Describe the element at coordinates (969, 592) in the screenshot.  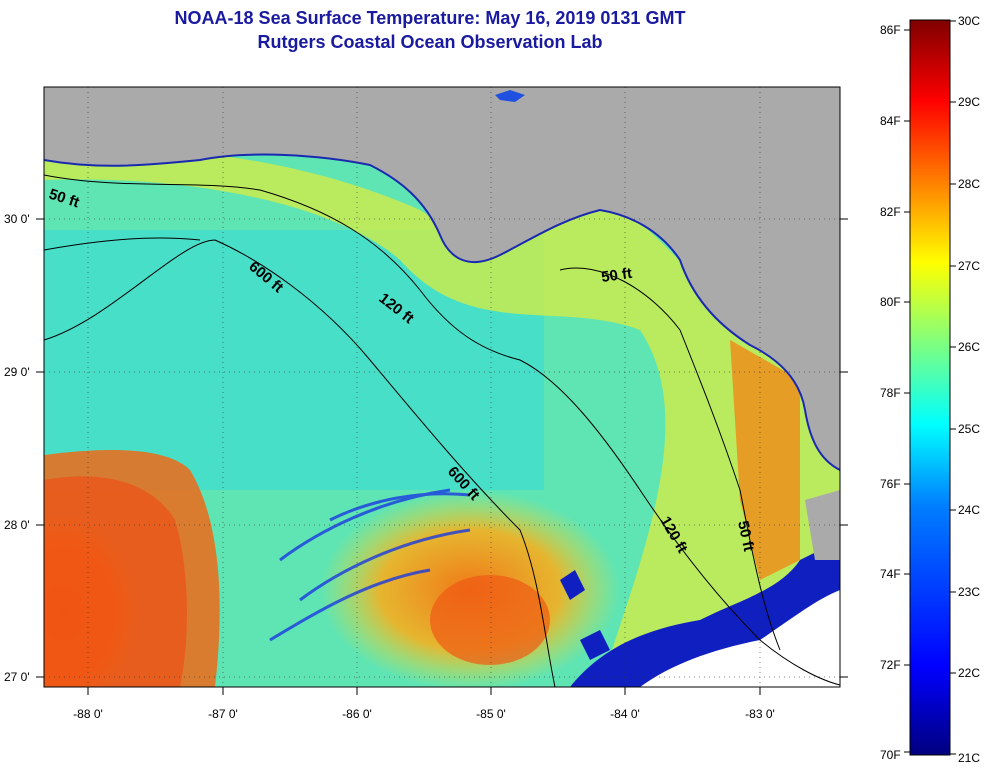
I see `colorbar-c-label: 23C` at that location.